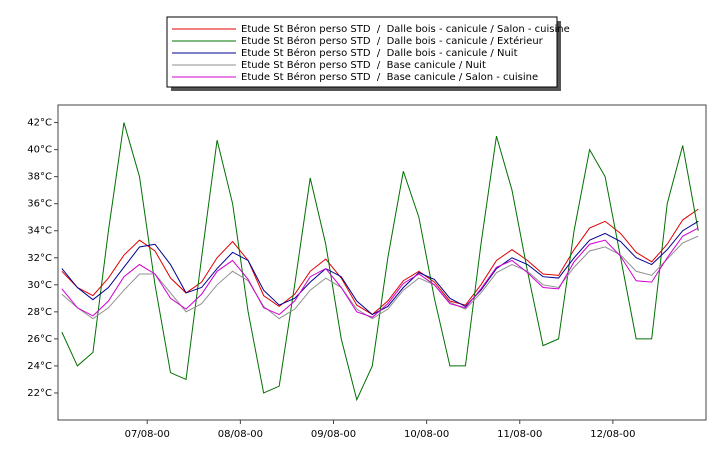 Image resolution: width=726 pixels, height=457 pixels. What do you see at coordinates (240, 434) in the screenshot?
I see `x-tick-label: 08/08-00` at bounding box center [240, 434].